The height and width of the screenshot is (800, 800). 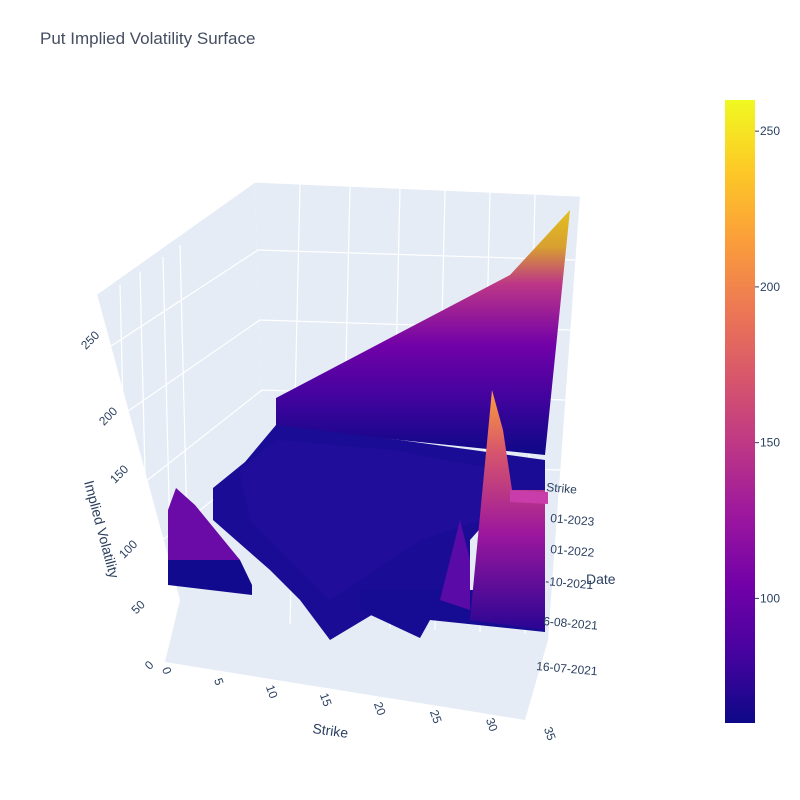 What do you see at coordinates (770, 443) in the screenshot?
I see `colorbar-tick-label: 150` at bounding box center [770, 443].